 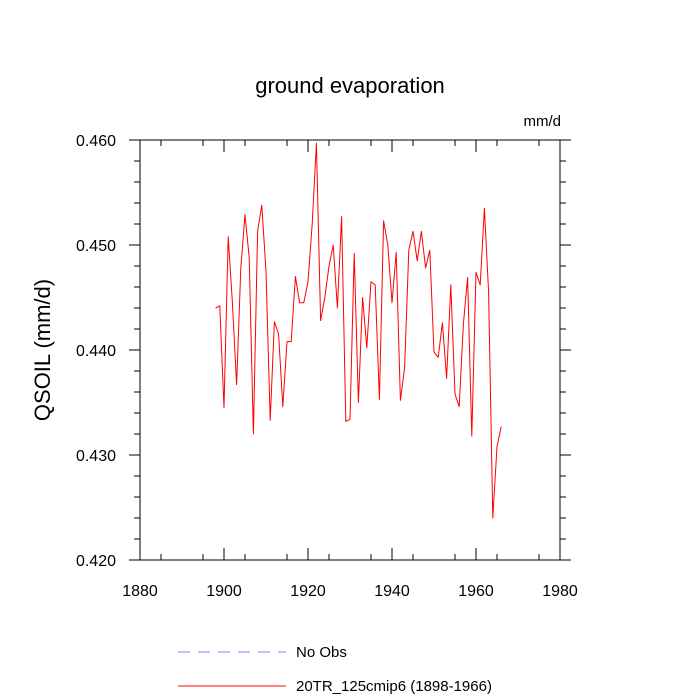 What do you see at coordinates (392, 591) in the screenshot?
I see `x-tick-label: 1940` at bounding box center [392, 591].